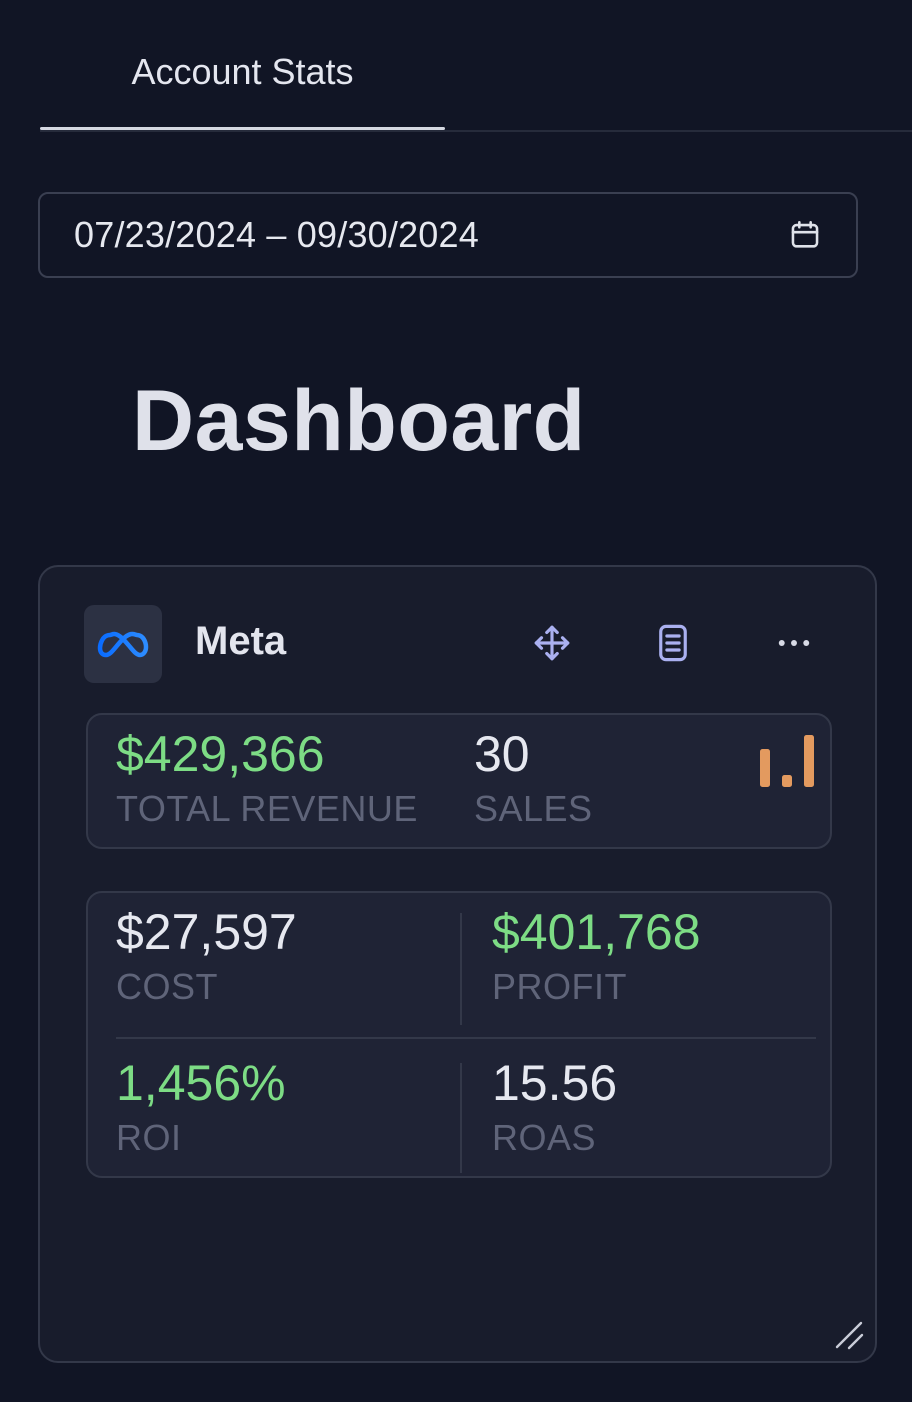 The image size is (912, 1402). I want to click on resize-handle-icon, so click(848, 1334).